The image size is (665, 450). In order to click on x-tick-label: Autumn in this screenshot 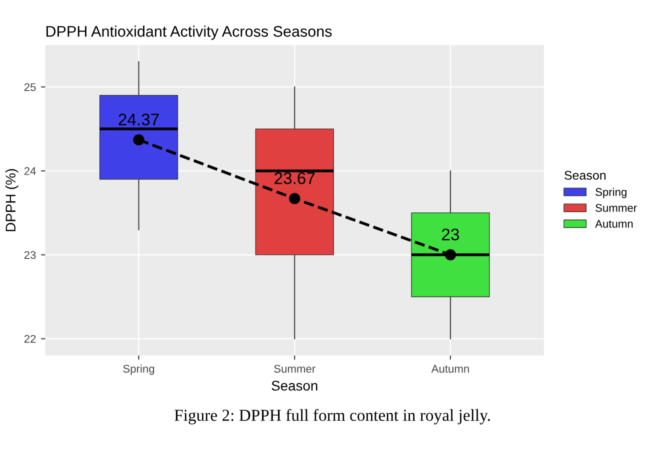, I will do `click(450, 368)`.